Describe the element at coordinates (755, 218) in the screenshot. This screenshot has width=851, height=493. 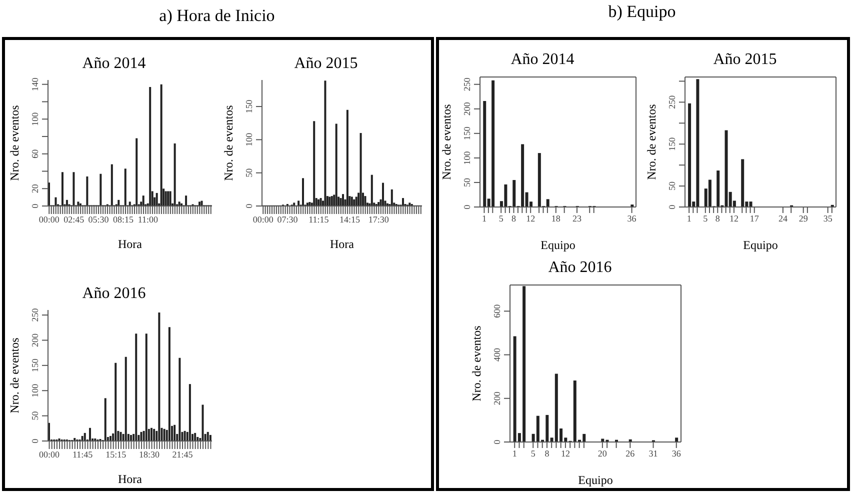
I see `x-tick-label: 17` at that location.